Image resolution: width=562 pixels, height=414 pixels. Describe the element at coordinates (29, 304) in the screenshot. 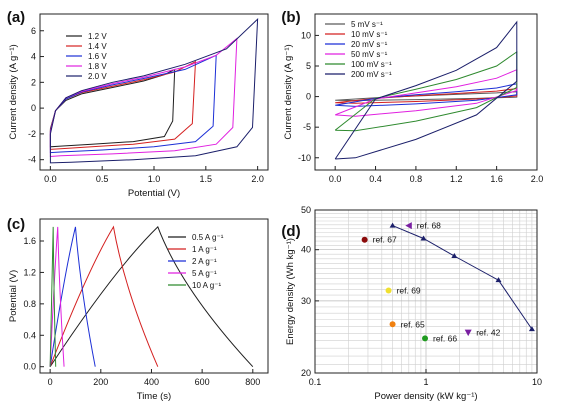

I see `y-tick-label: 0.8` at that location.